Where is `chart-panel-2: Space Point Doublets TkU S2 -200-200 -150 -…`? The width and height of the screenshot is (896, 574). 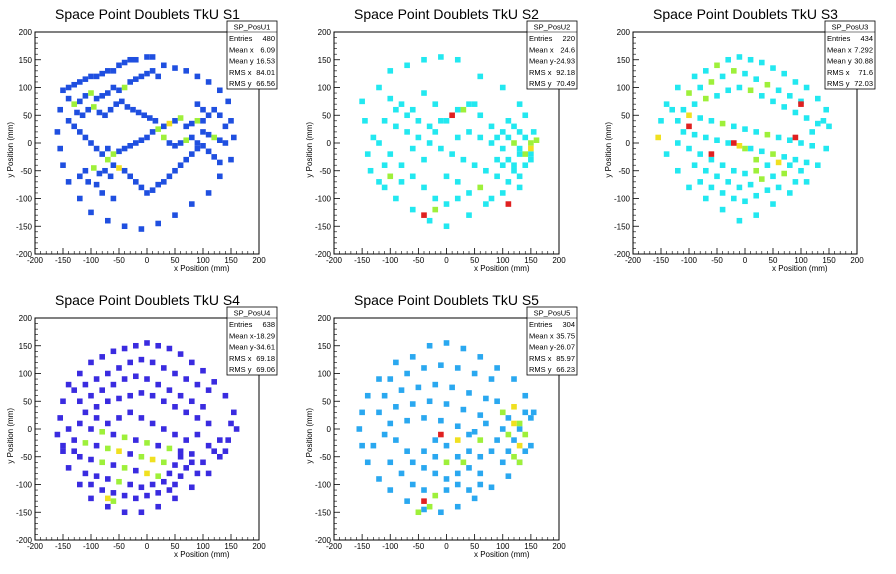 chart-panel-2: Space Point Doublets TkU S2 -200-200 -150 -… is located at coordinates (441, 139).